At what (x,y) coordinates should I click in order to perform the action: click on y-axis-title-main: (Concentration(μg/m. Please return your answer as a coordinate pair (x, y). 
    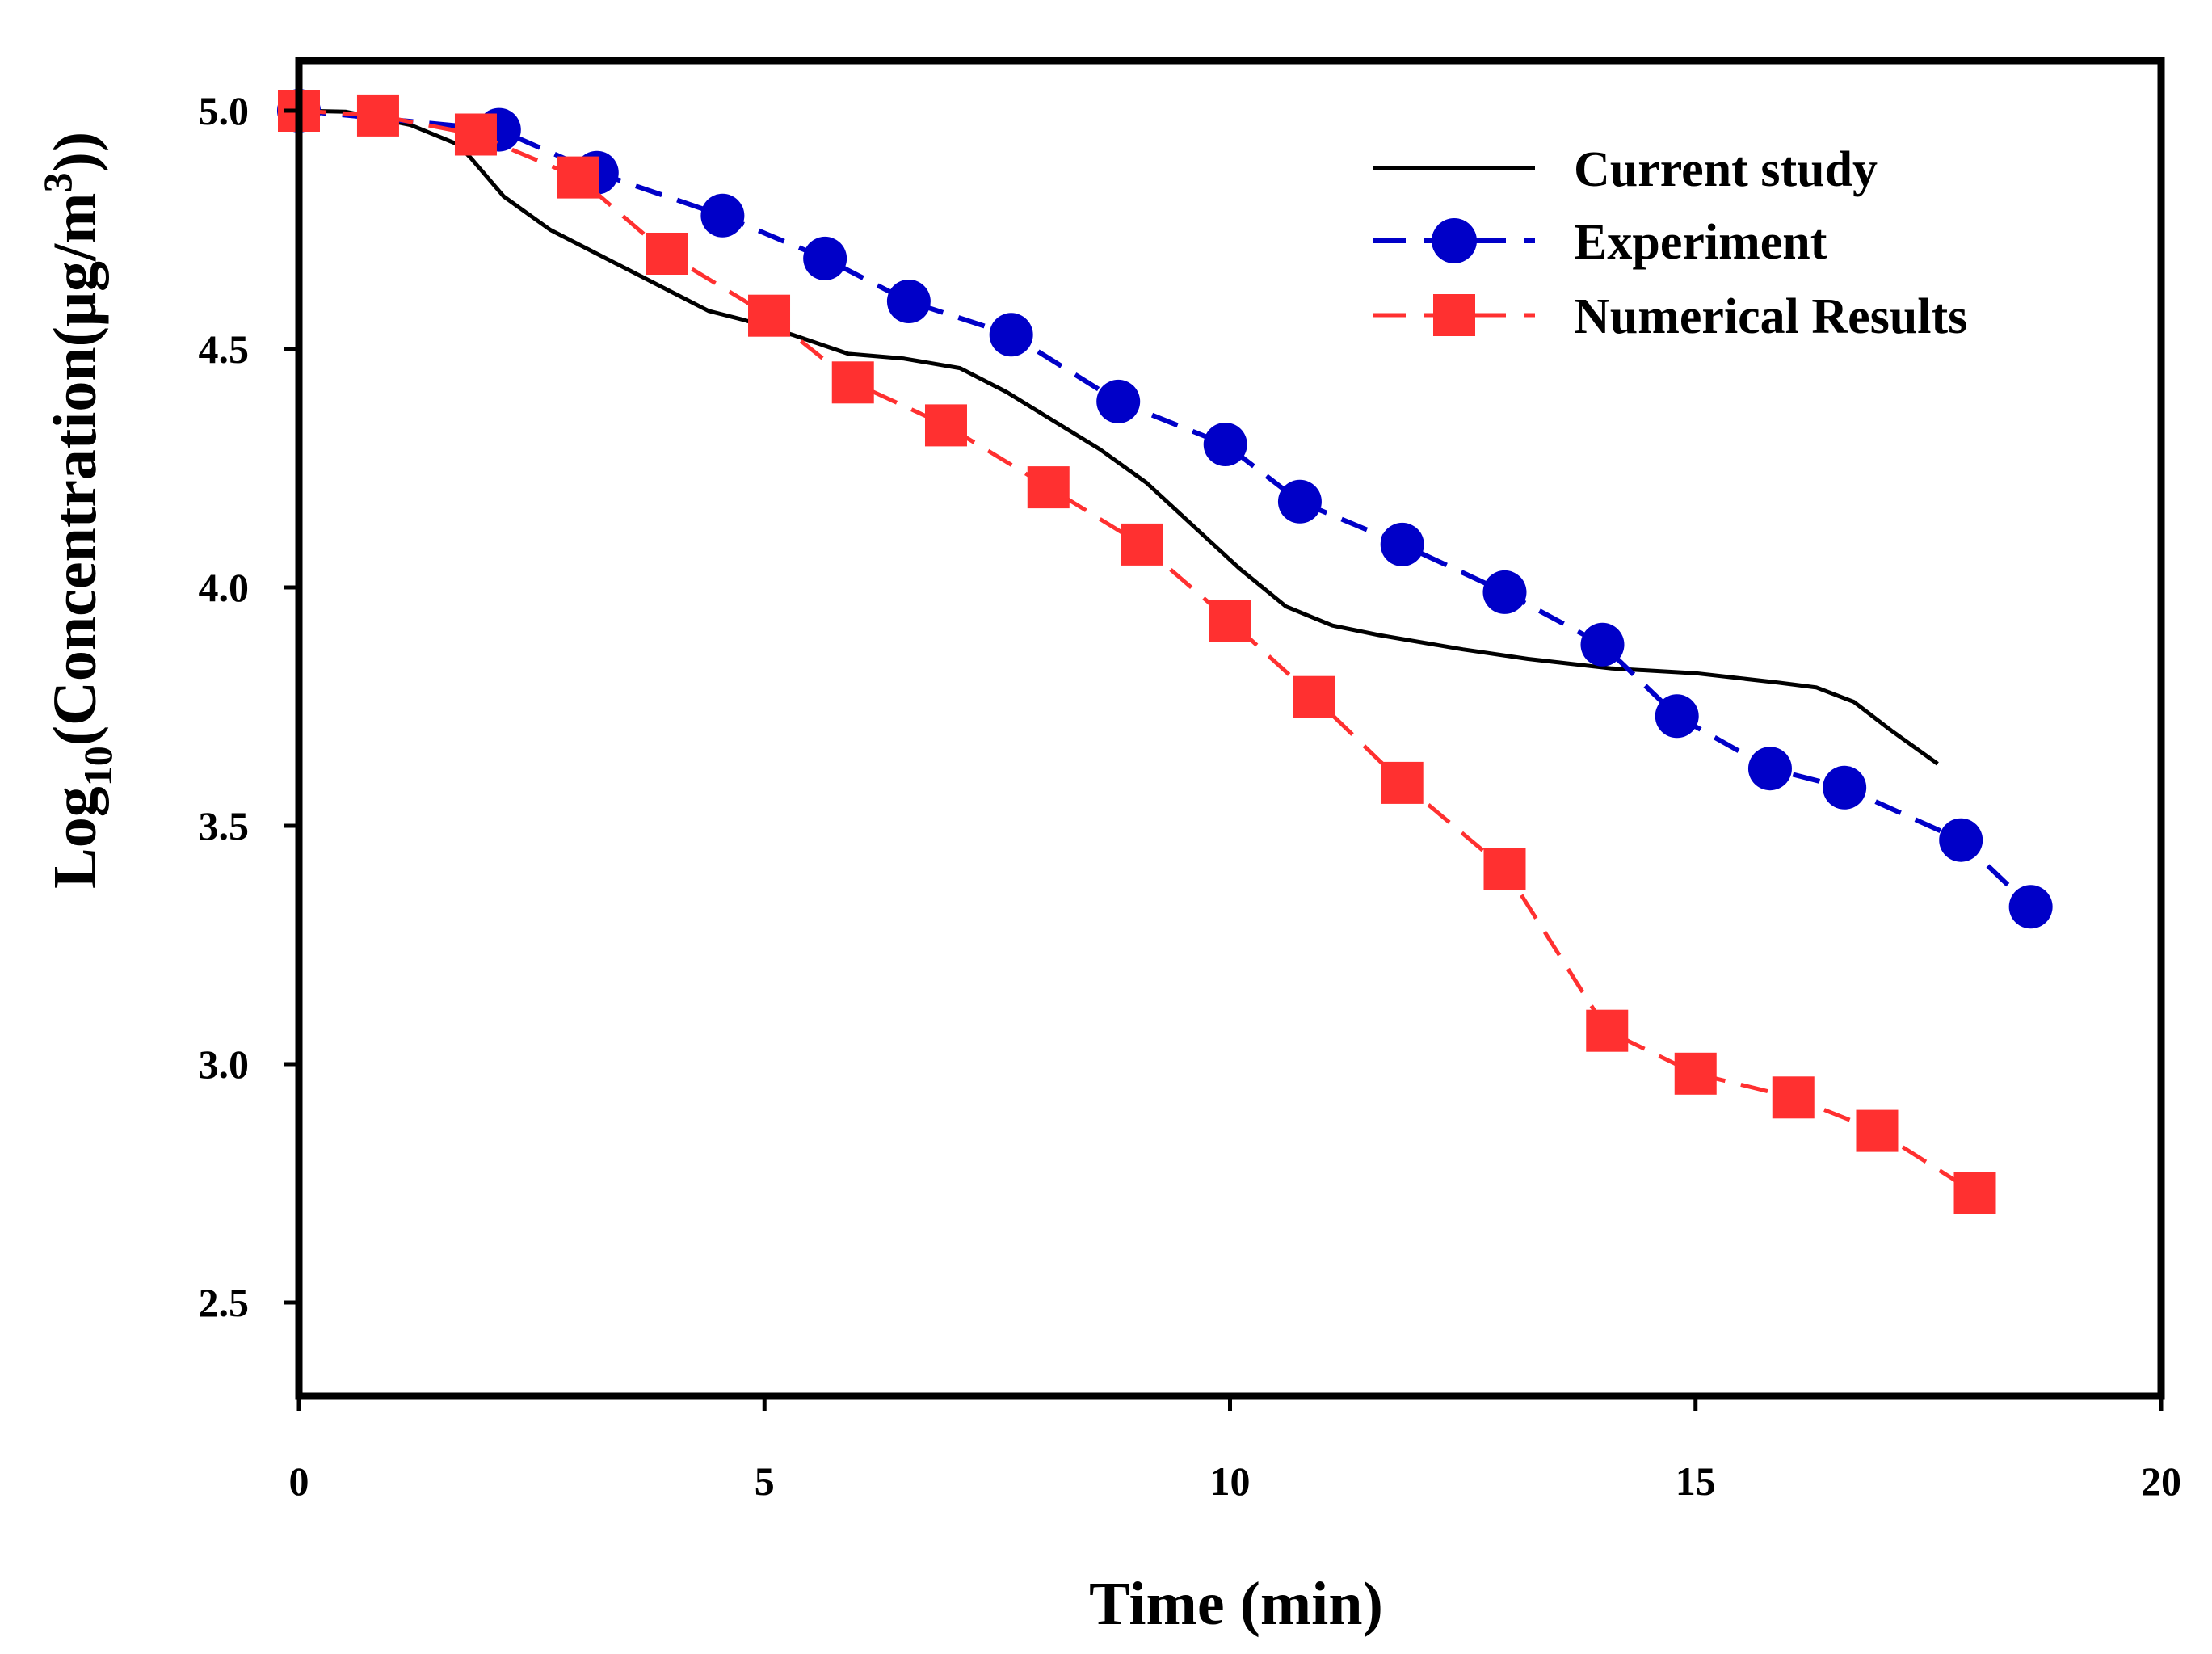
    Looking at the image, I should click on (75, 470).